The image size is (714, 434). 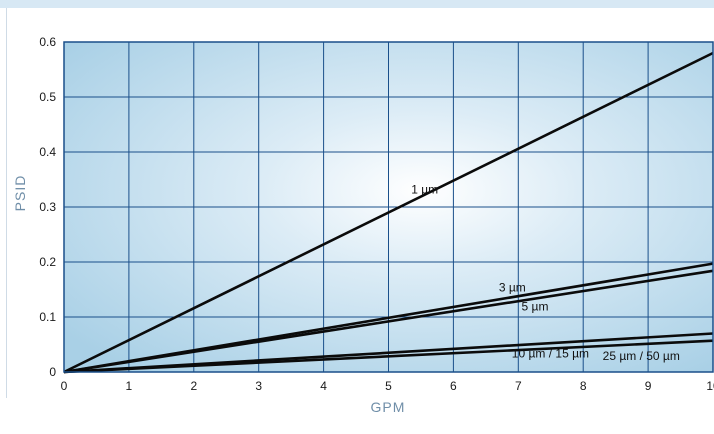 What do you see at coordinates (512, 287) in the screenshot?
I see `series-label: 3 µm` at bounding box center [512, 287].